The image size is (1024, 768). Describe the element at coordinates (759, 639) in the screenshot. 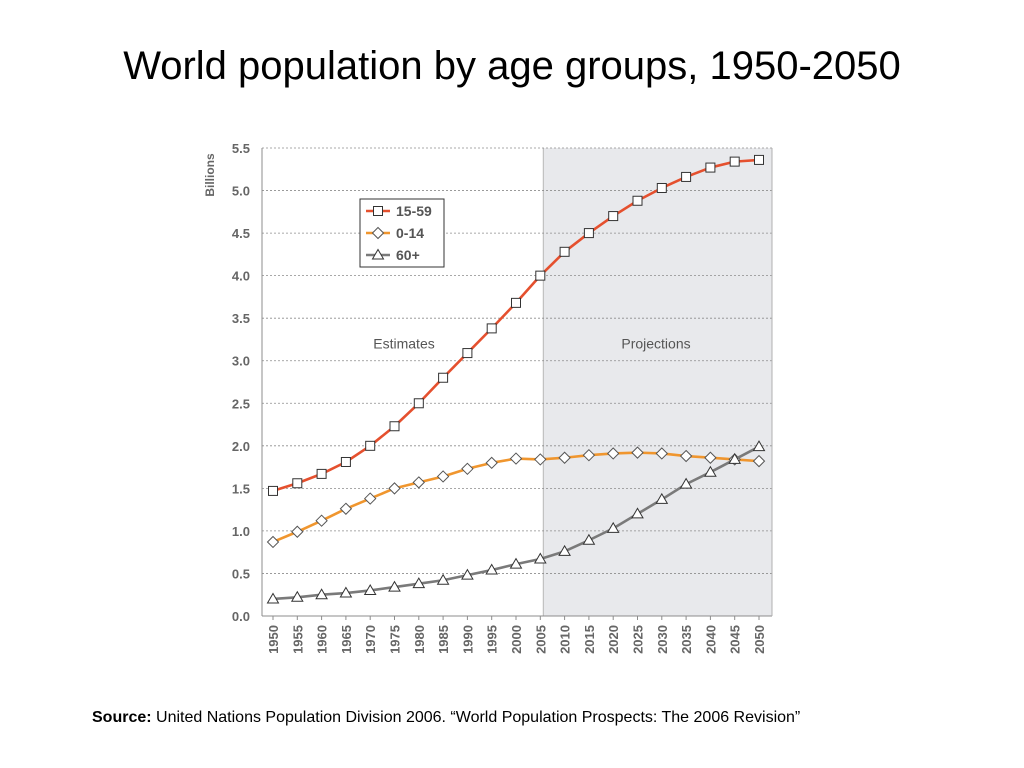

I see `x-tick-label: 2050` at that location.